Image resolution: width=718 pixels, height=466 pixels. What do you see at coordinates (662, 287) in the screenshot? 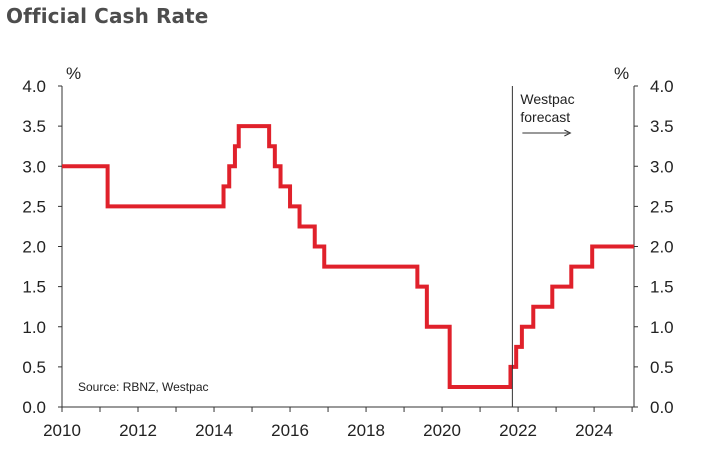
I see `right-y-tick-label: 1.5` at bounding box center [662, 287].